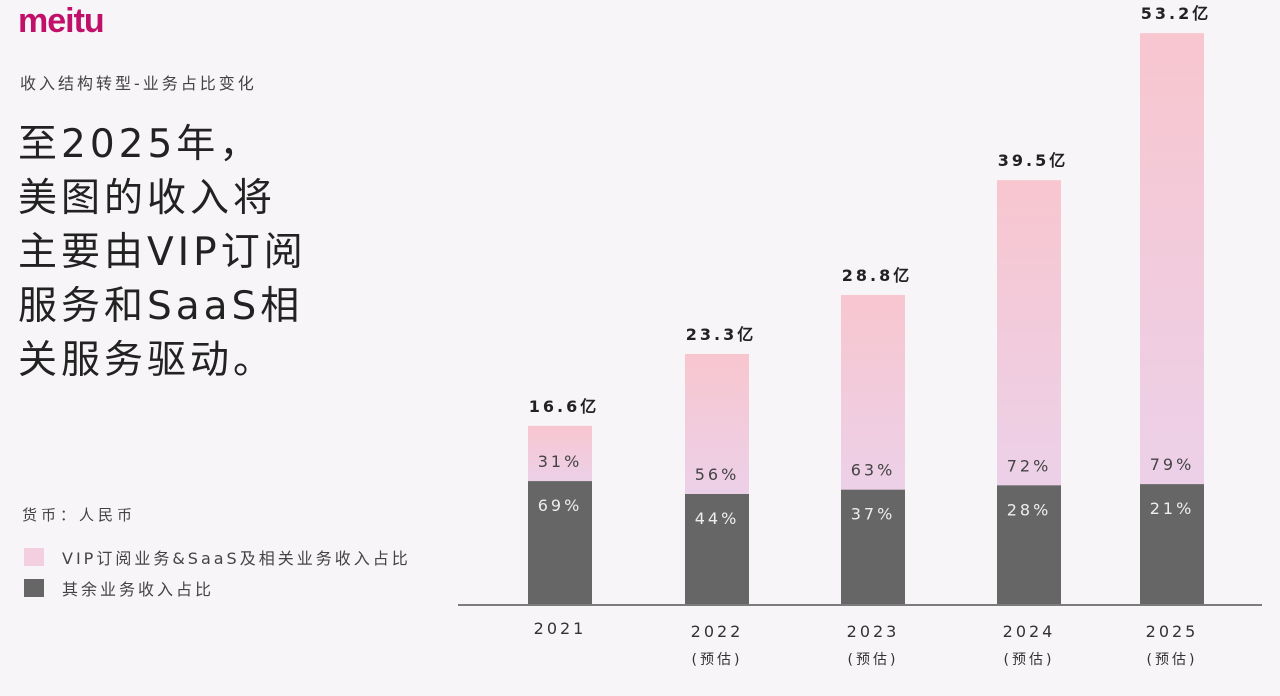 The image size is (1280, 696). What do you see at coordinates (1029, 509) in the screenshot?
I see `data-label-other: 28%` at bounding box center [1029, 509].